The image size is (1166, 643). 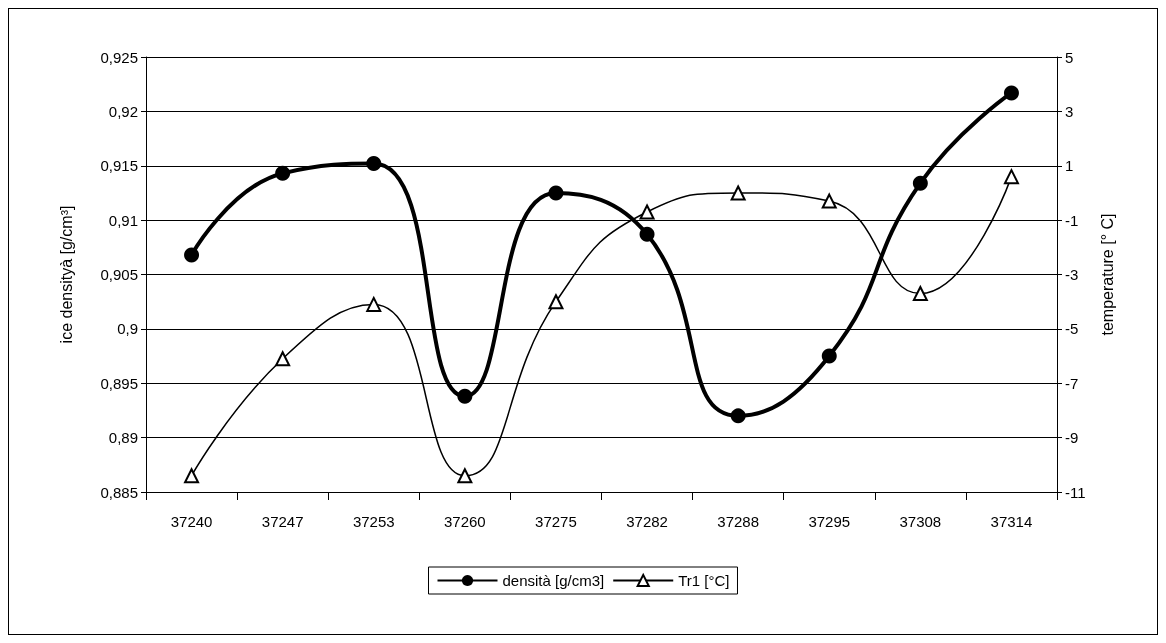 What do you see at coordinates (119, 383) in the screenshot?
I see `y-tick-label: 0,895` at bounding box center [119, 383].